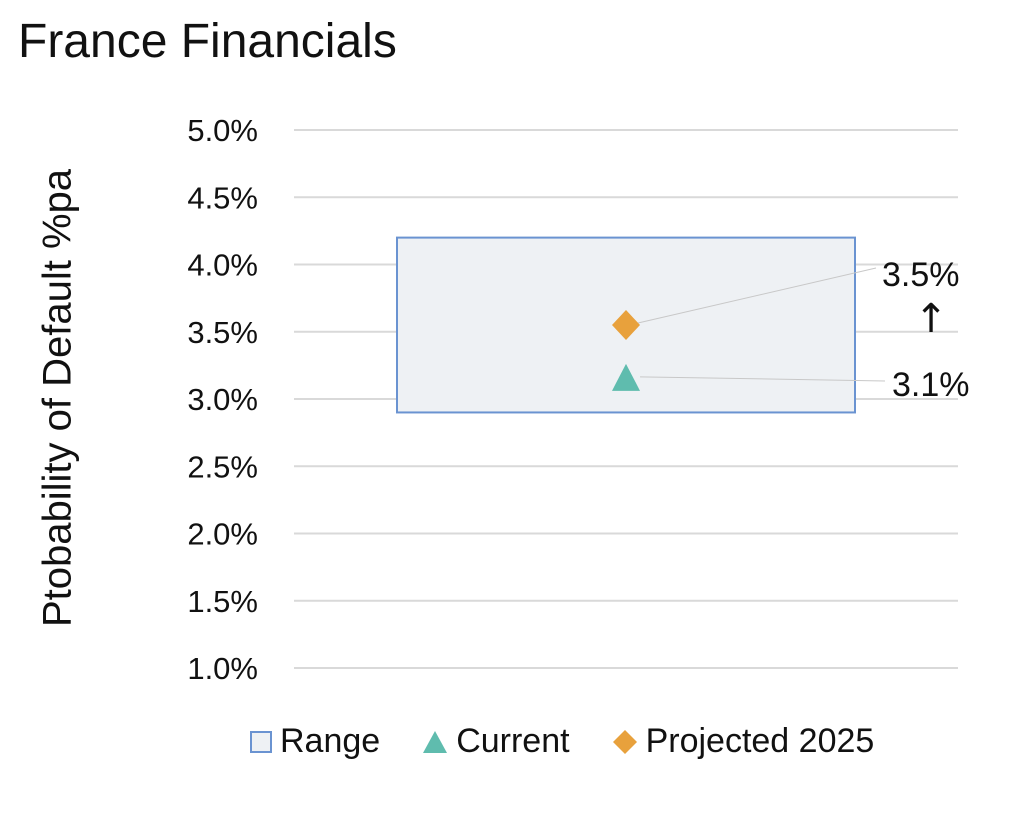 This screenshot has width=1024, height=826. I want to click on legend-item-projected: Projected 2025, so click(743, 741).